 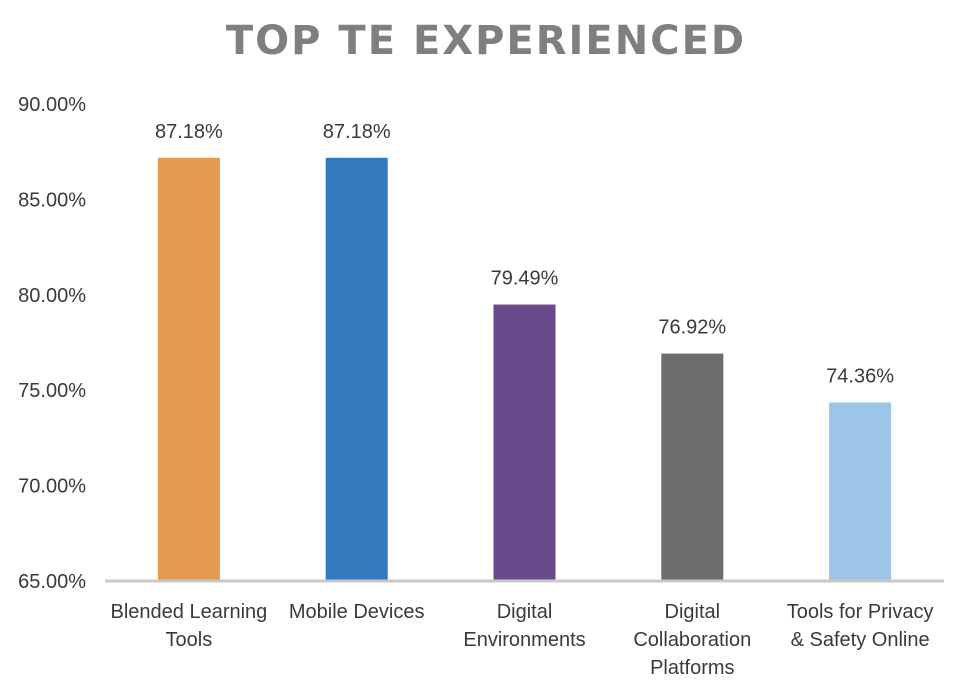 I want to click on y-tick-label: 90.00%, so click(x=52, y=105).